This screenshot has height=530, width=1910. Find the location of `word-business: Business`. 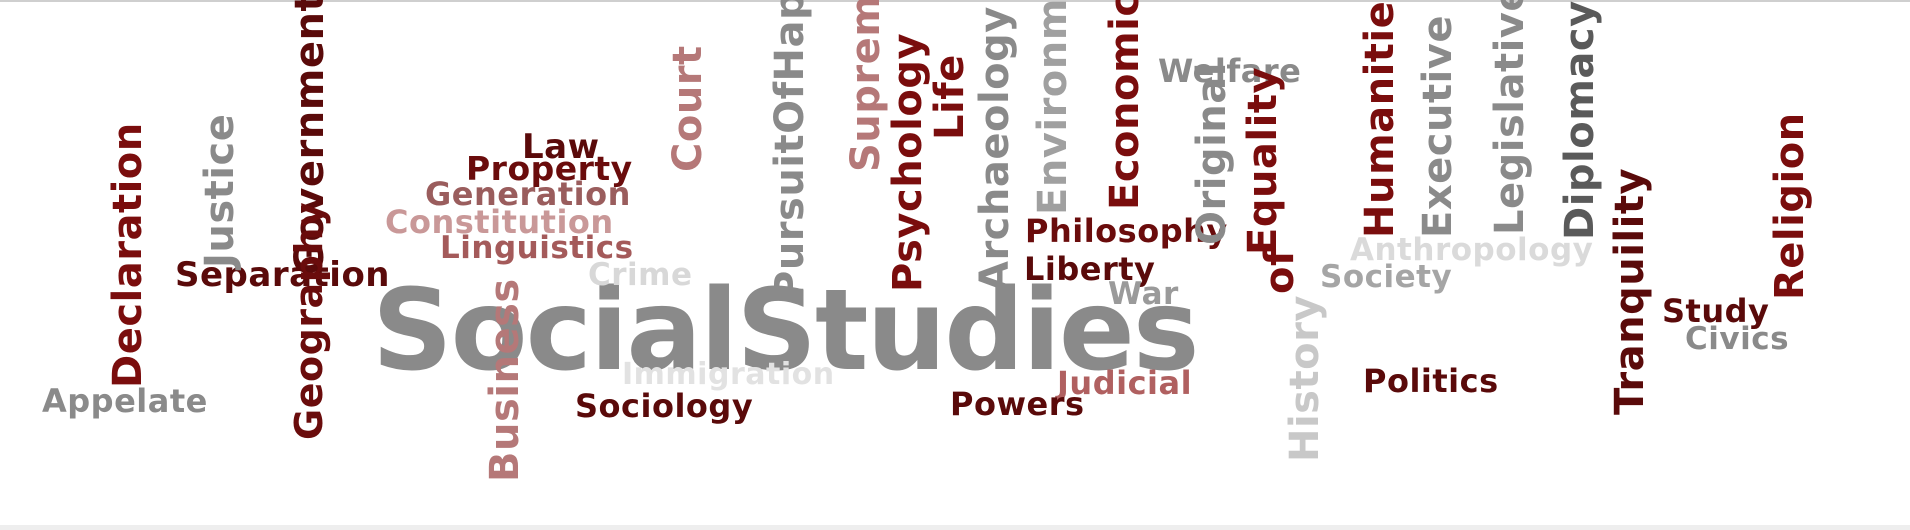

word-business: Business is located at coordinates (505, 380).